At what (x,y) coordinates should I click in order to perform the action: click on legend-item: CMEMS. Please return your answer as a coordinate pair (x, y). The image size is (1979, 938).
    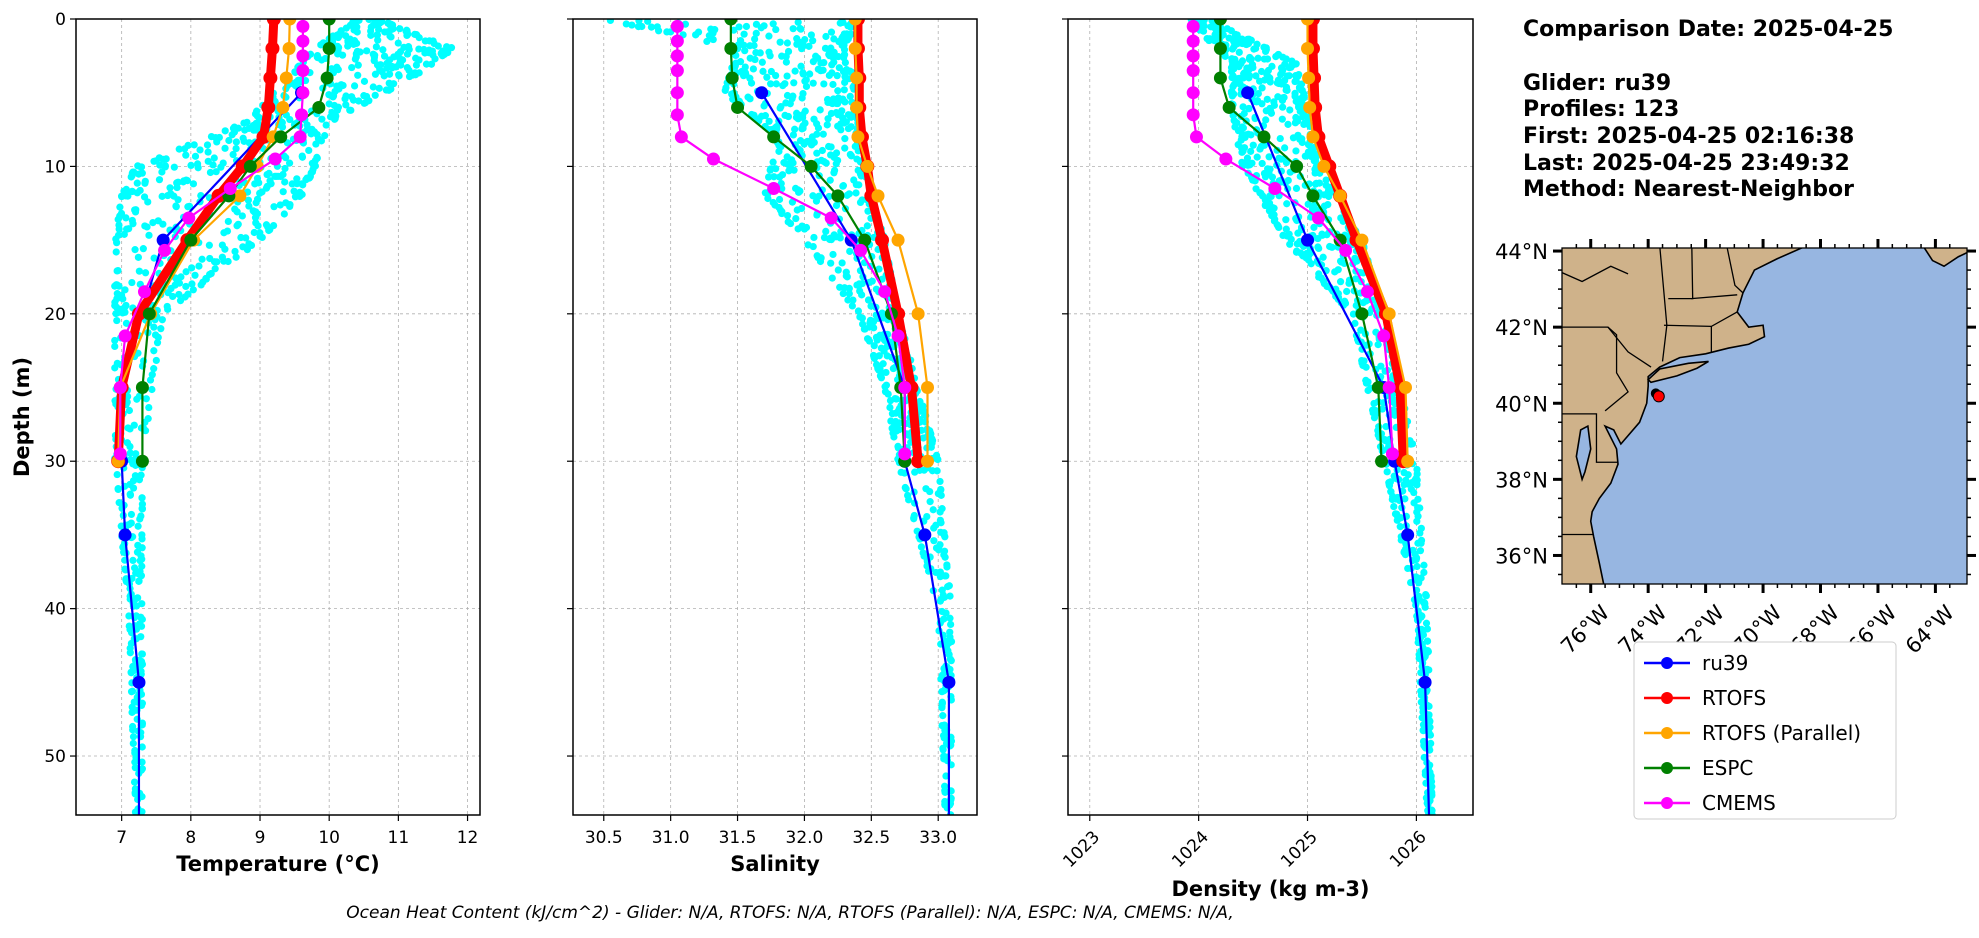
    Looking at the image, I should click on (1710, 803).